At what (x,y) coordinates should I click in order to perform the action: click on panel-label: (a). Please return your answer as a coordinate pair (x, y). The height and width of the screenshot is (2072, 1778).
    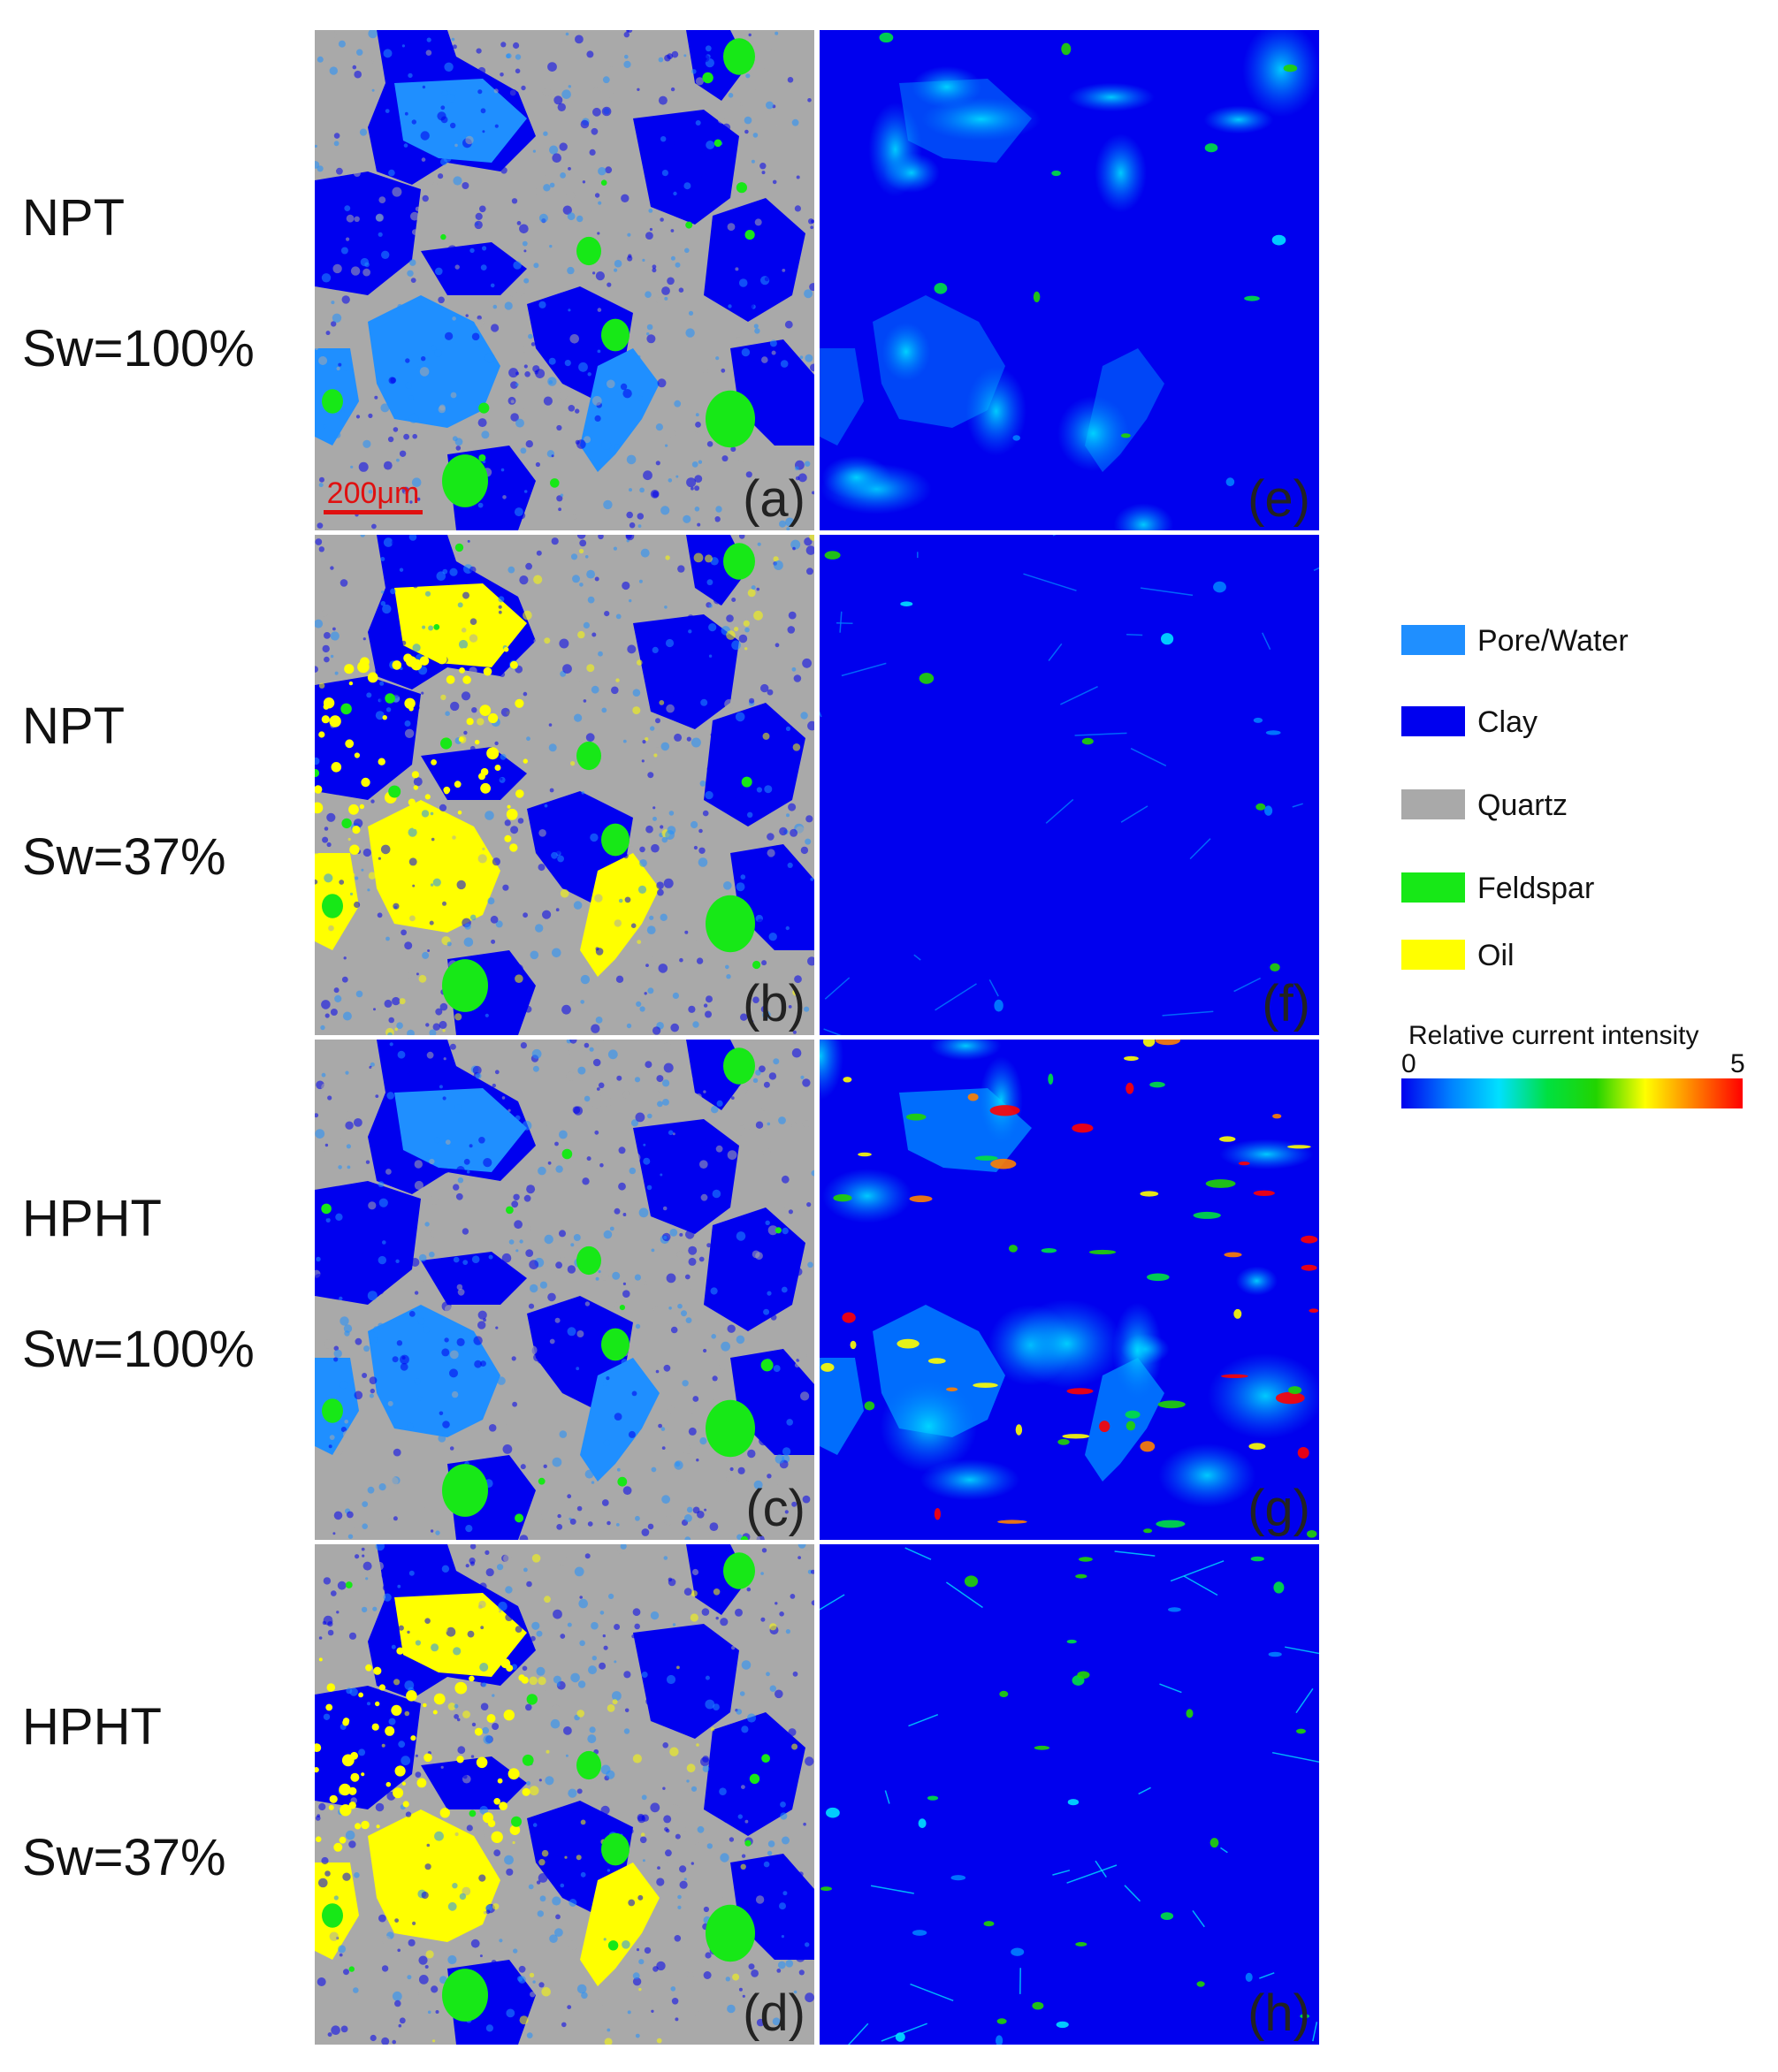
    Looking at the image, I should click on (774, 499).